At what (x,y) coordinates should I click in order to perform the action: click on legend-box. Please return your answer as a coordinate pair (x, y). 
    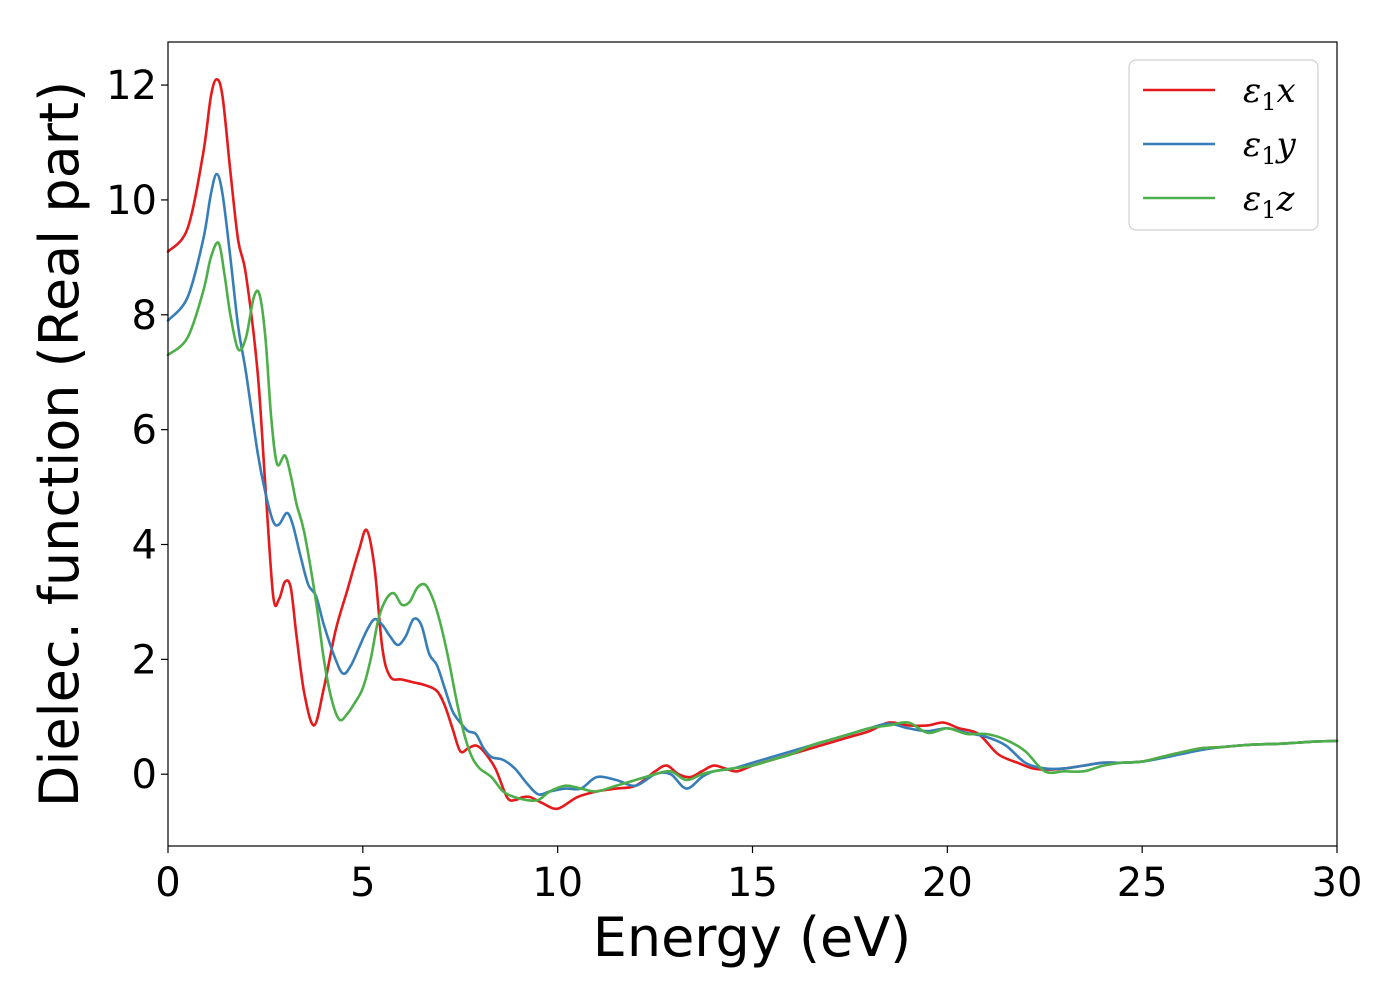
    Looking at the image, I should click on (1223, 145).